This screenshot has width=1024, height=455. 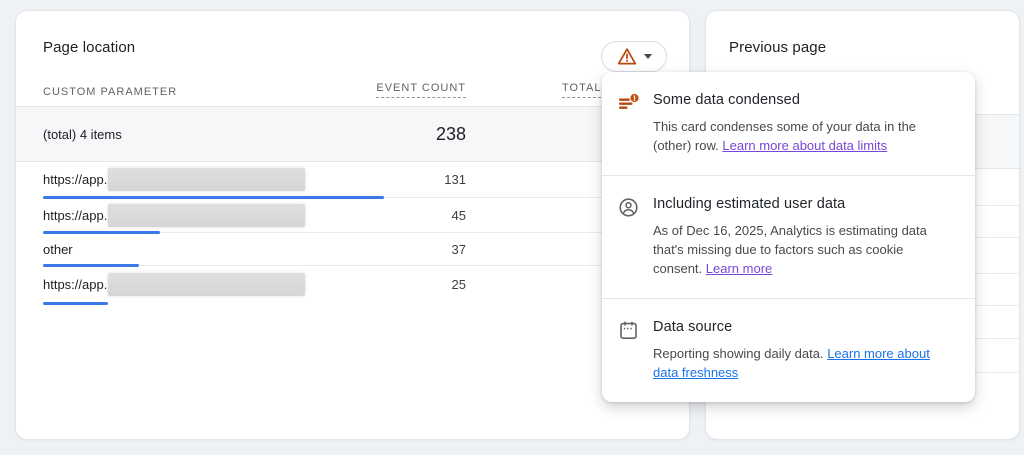 I want to click on column-header-custom-parameter: CUSTOM PARAMETER, so click(x=110, y=92).